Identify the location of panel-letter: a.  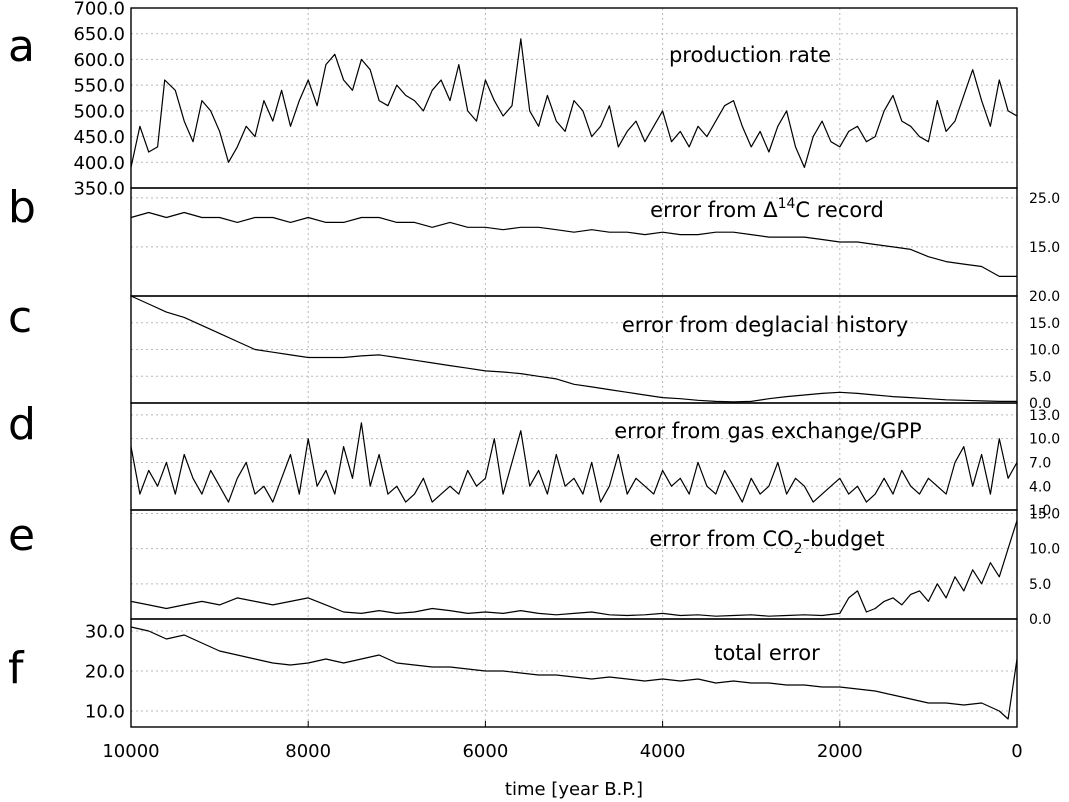
(21, 46).